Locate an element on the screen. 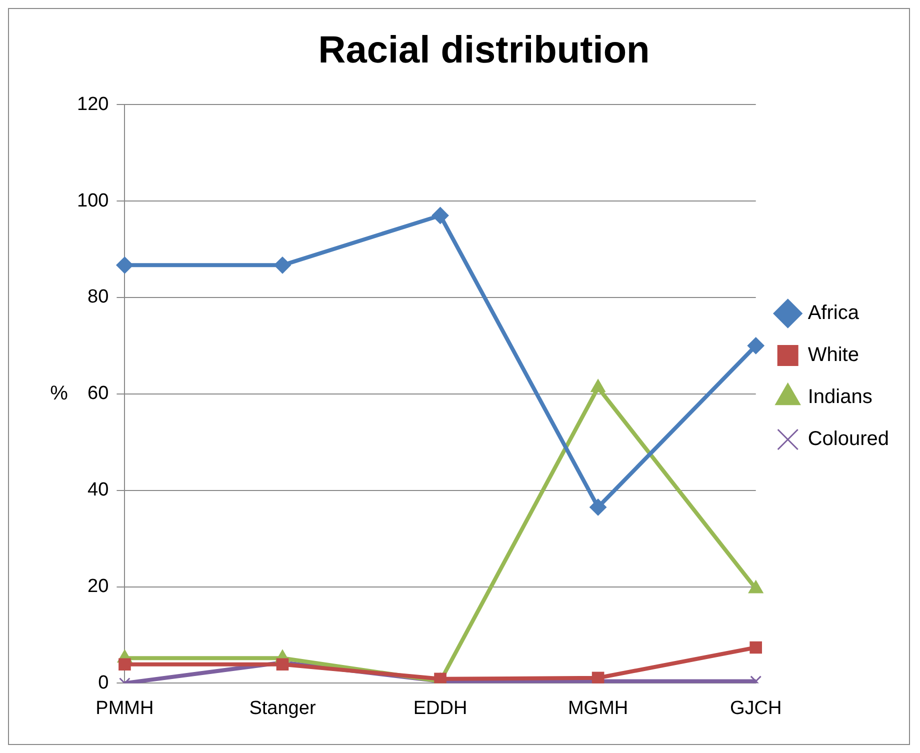 This screenshot has height=753, width=920. y-tick-label: 40 is located at coordinates (98, 490).